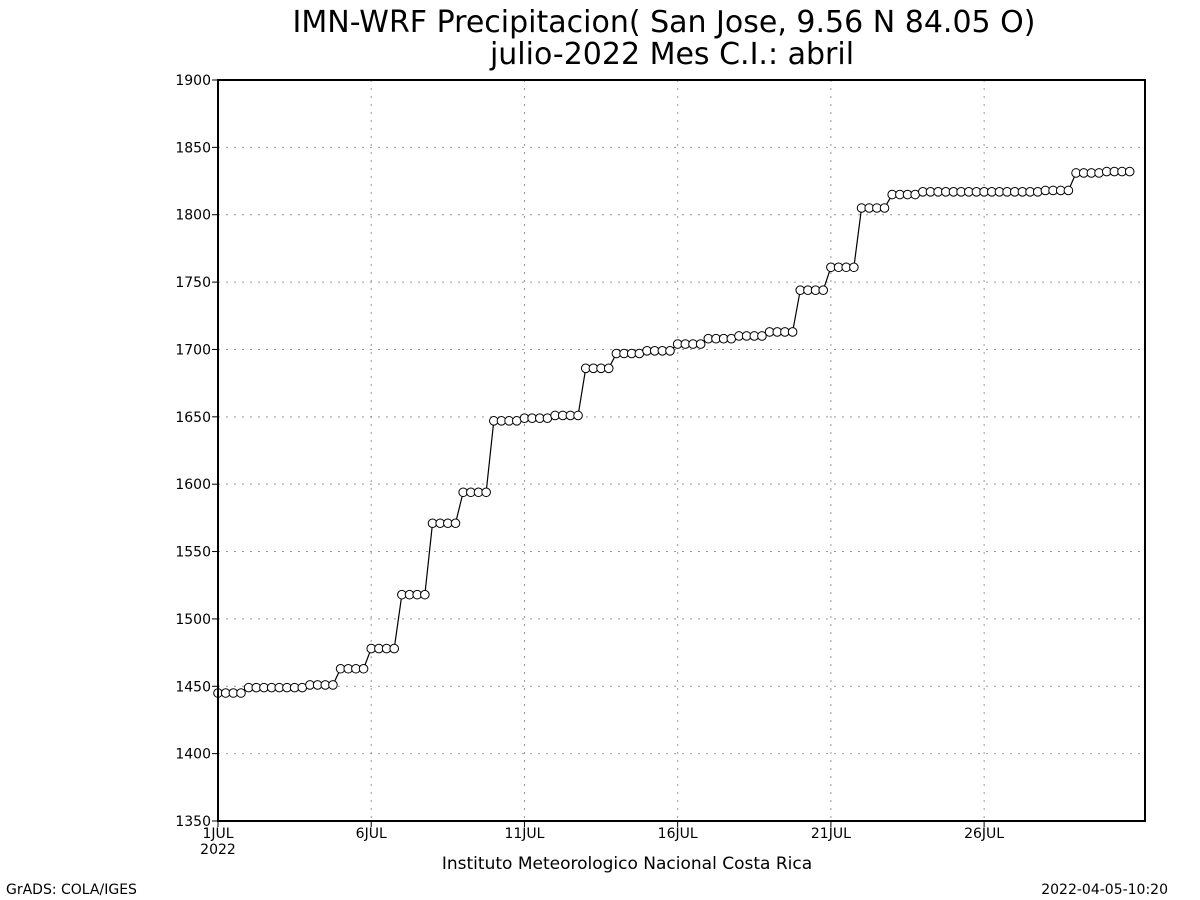 The image size is (1200, 900). What do you see at coordinates (193, 485) in the screenshot?
I see `y-tick-label: 1600` at bounding box center [193, 485].